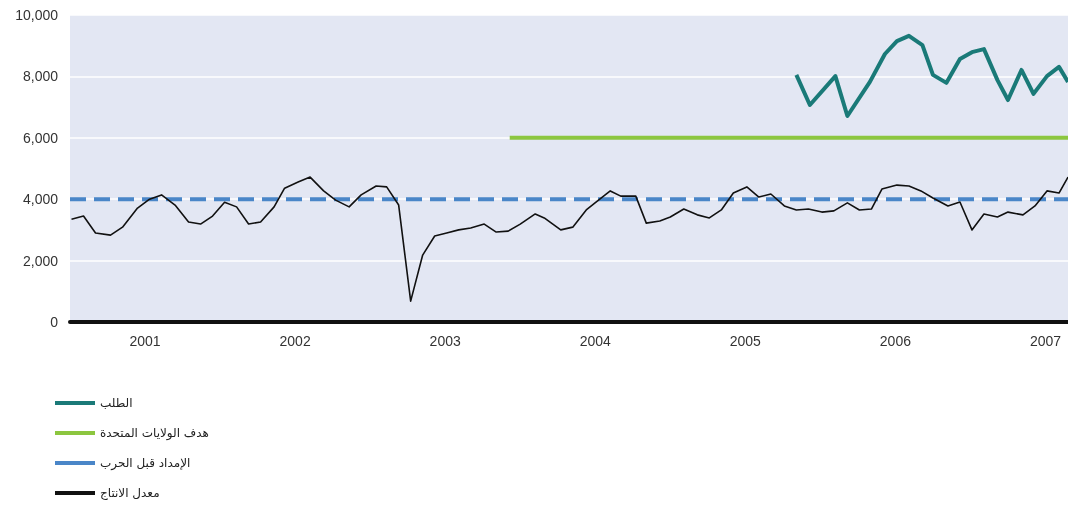 This screenshot has height=527, width=1068. Describe the element at coordinates (1045, 341) in the screenshot. I see `x-tick-label: 2007` at that location.